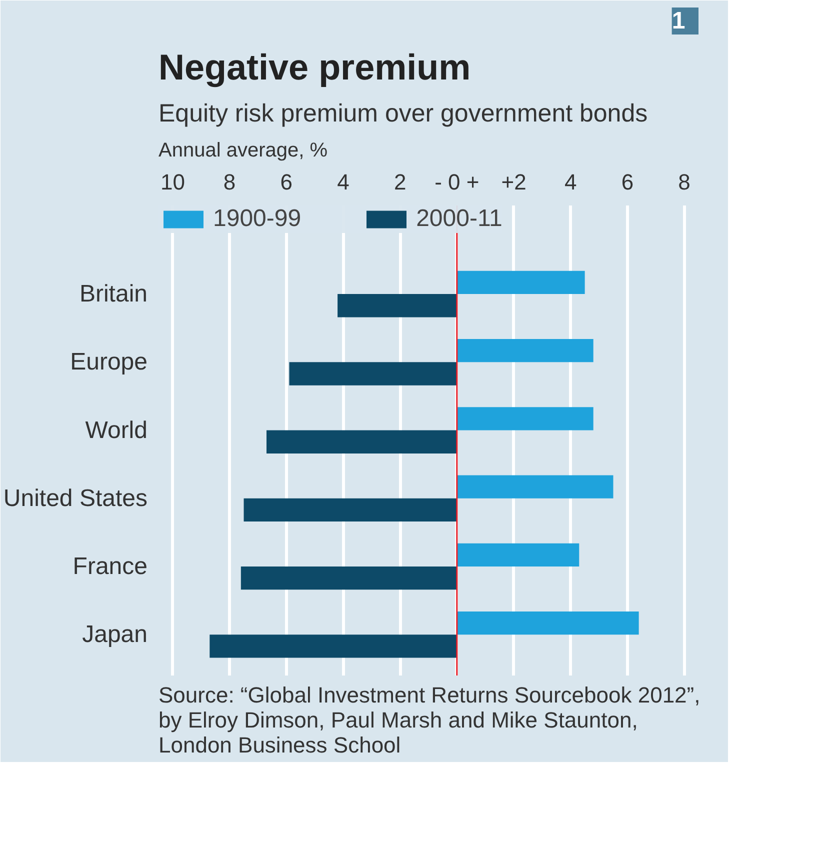 This screenshot has height=850, width=816. I want to click on y-tick-label: Britain, so click(113, 294).